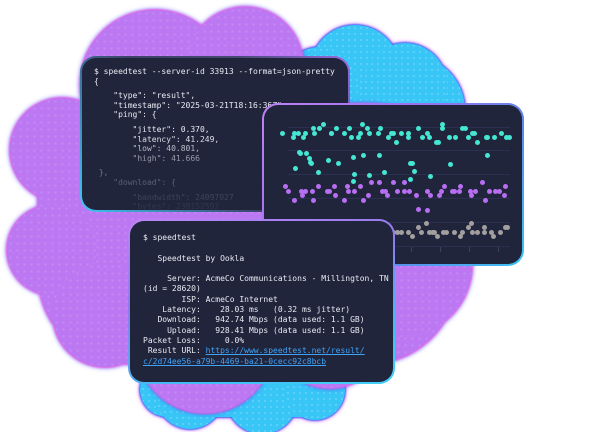  Describe the element at coordinates (172, 289) in the screenshot. I see `terminal-line: (id = 28620)` at that location.